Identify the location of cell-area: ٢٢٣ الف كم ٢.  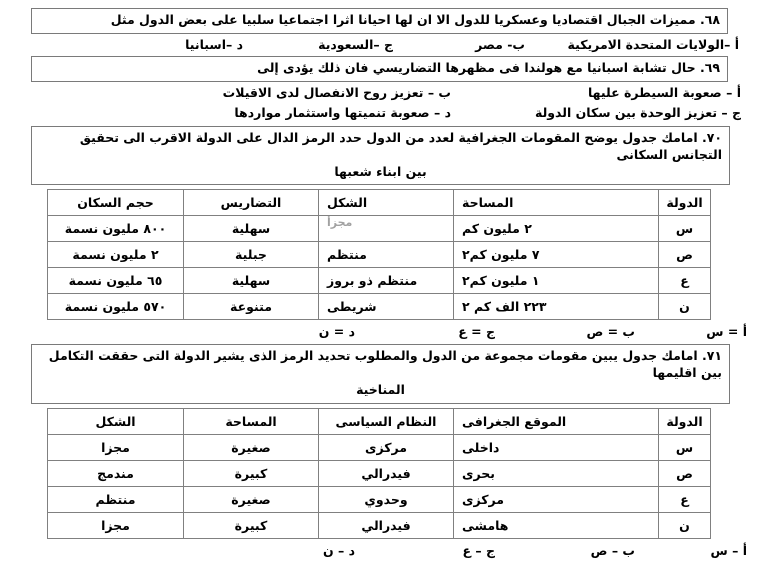
(556, 307).